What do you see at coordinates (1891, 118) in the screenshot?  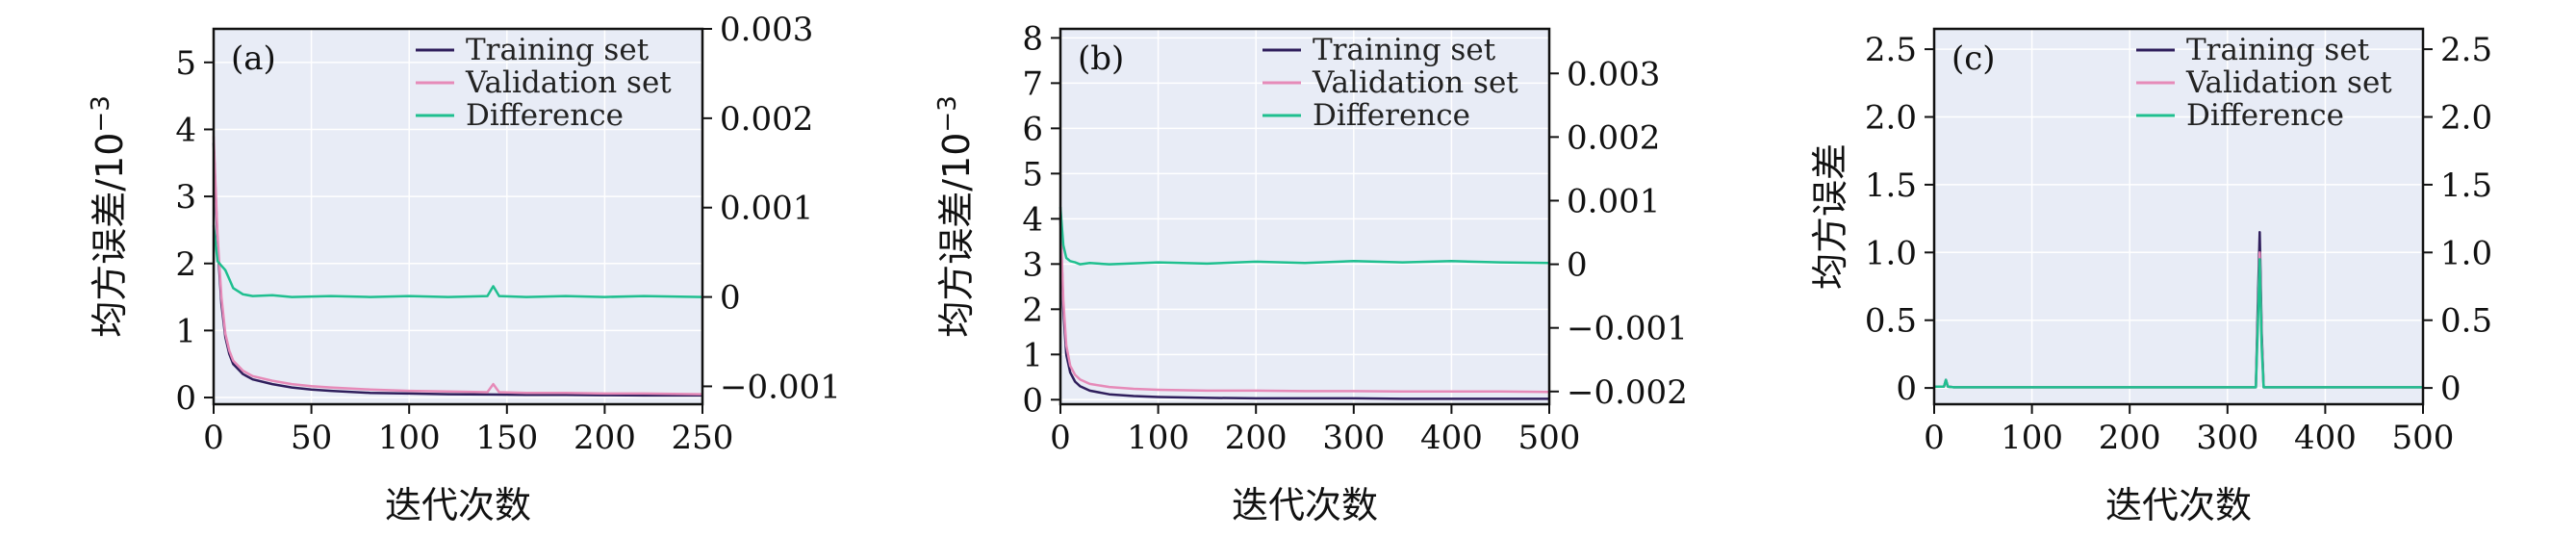 I see `y-tick-label: 2.0` at bounding box center [1891, 118].